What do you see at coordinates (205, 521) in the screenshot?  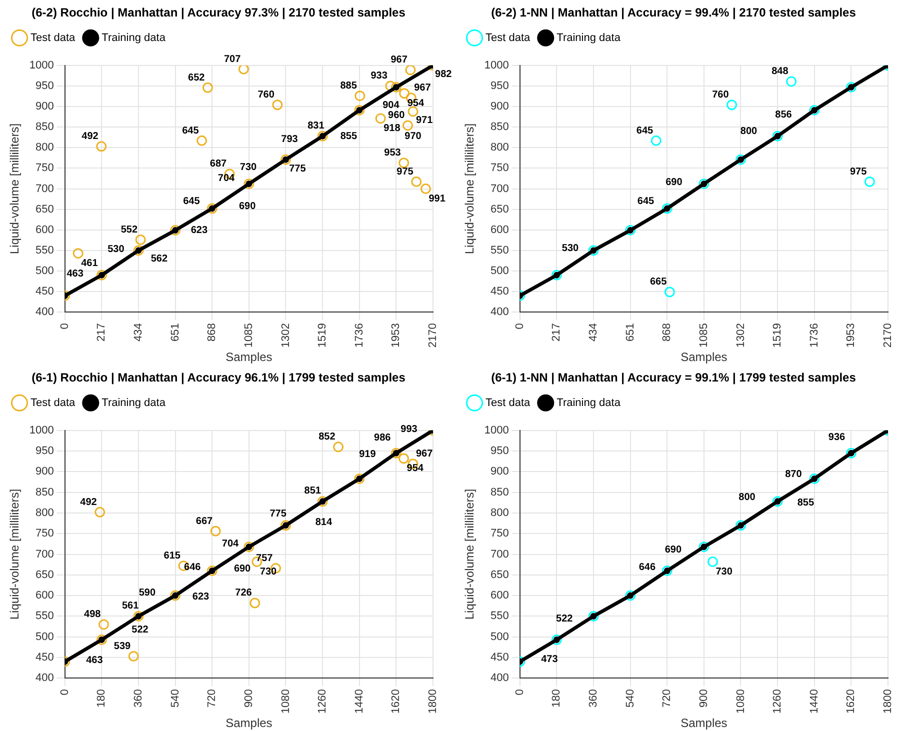 I see `annotation: 667` at bounding box center [205, 521].